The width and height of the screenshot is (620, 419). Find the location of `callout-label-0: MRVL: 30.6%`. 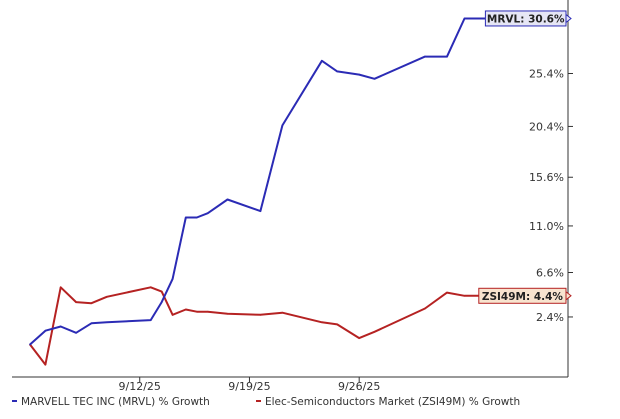

callout-label-0: MRVL: 30.6% is located at coordinates (526, 19).